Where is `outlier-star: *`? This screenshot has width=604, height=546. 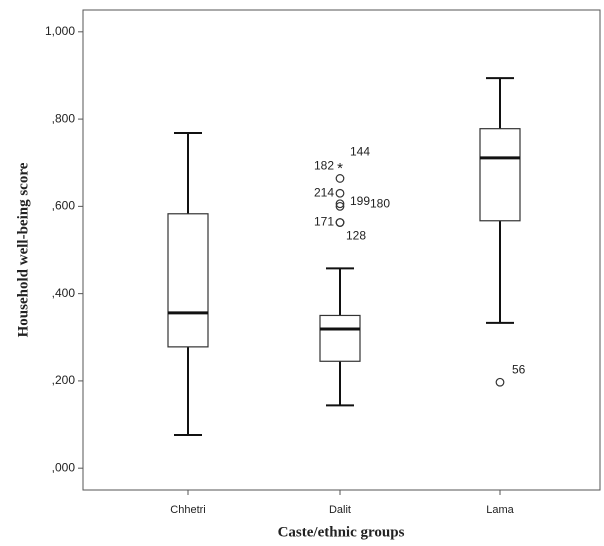 outlier-star: * is located at coordinates (340, 168).